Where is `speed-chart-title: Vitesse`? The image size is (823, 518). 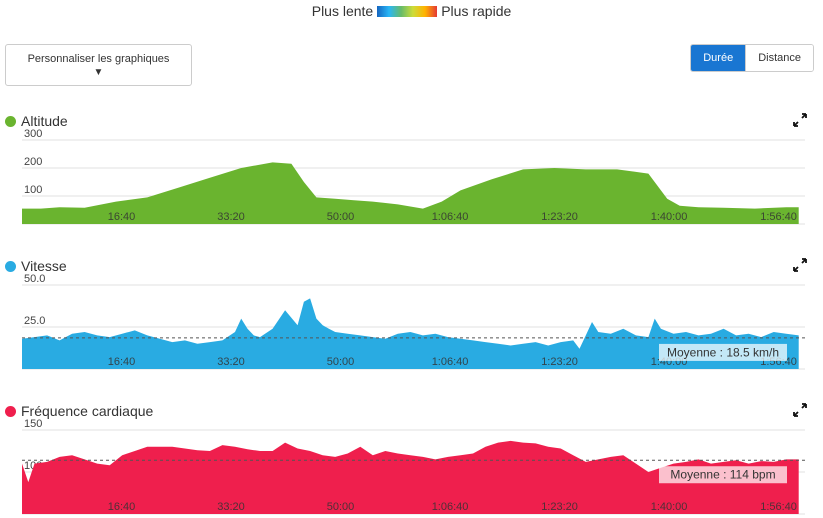
speed-chart-title: Vitesse is located at coordinates (44, 266).